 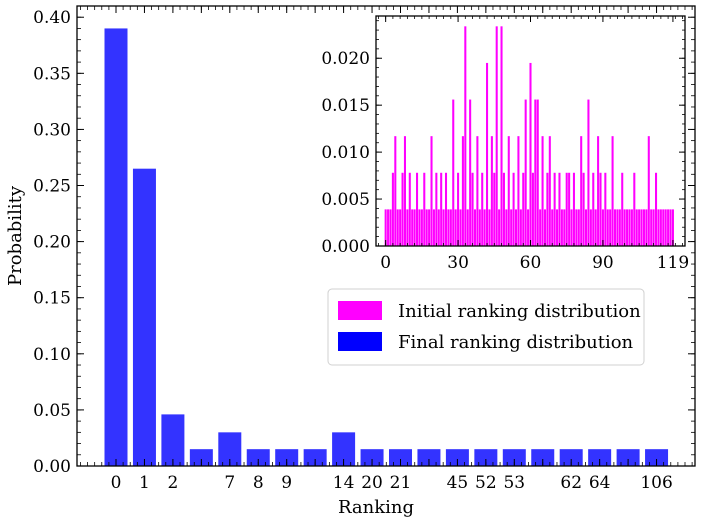 I want to click on x-tick-label: 1, so click(x=144, y=483).